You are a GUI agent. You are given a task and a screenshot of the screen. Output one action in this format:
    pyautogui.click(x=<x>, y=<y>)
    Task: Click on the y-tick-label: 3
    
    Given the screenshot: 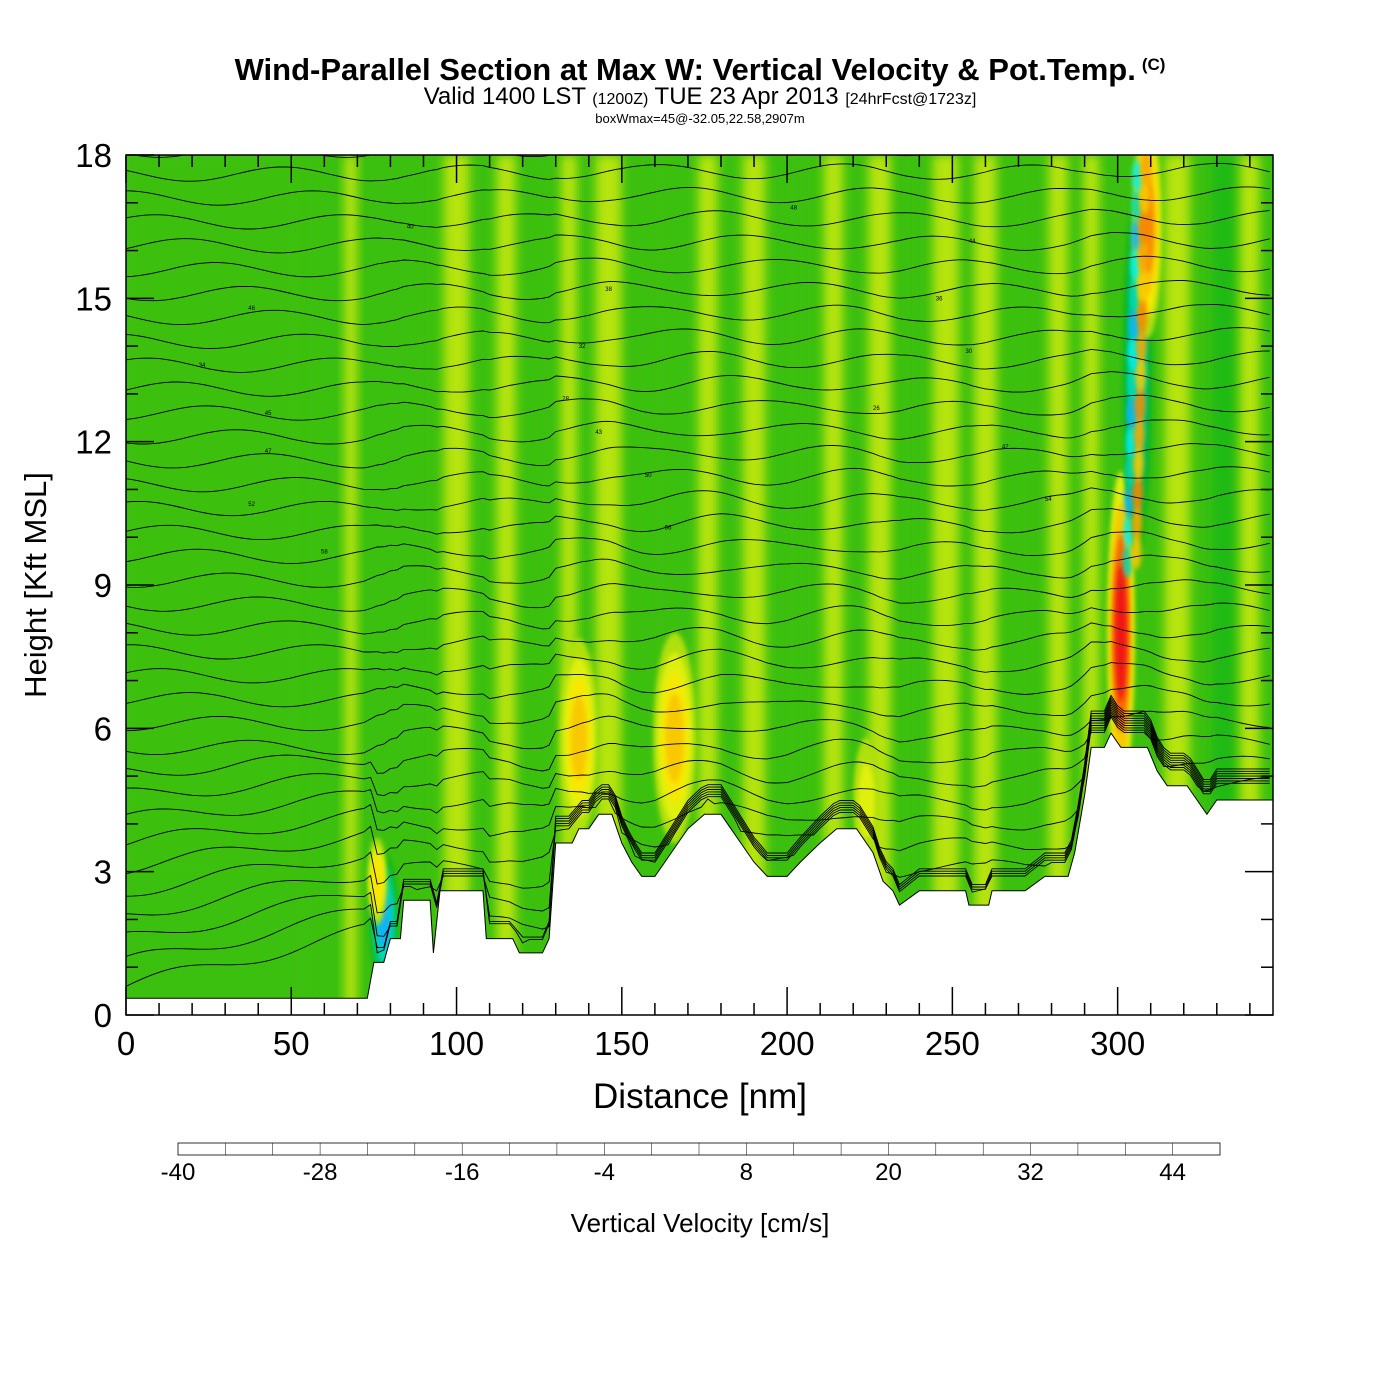 What is the action you would take?
    pyautogui.click(x=103, y=872)
    